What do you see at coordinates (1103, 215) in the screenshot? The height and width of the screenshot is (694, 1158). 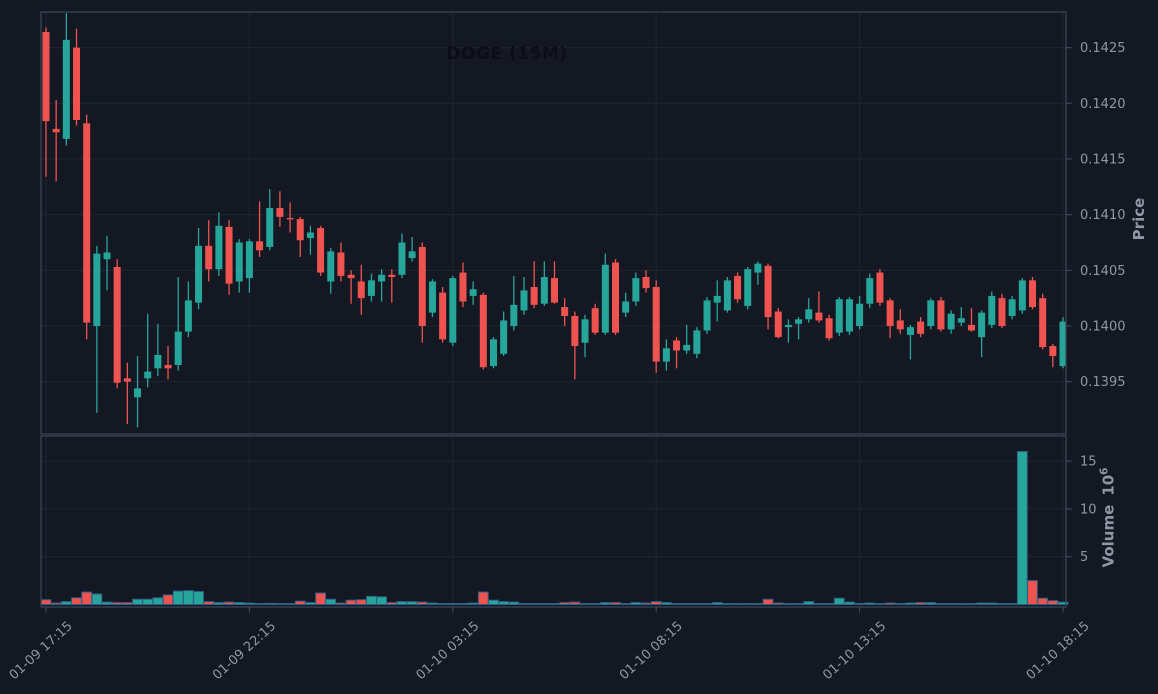 I see `price-tick-label: 0.1410` at bounding box center [1103, 215].